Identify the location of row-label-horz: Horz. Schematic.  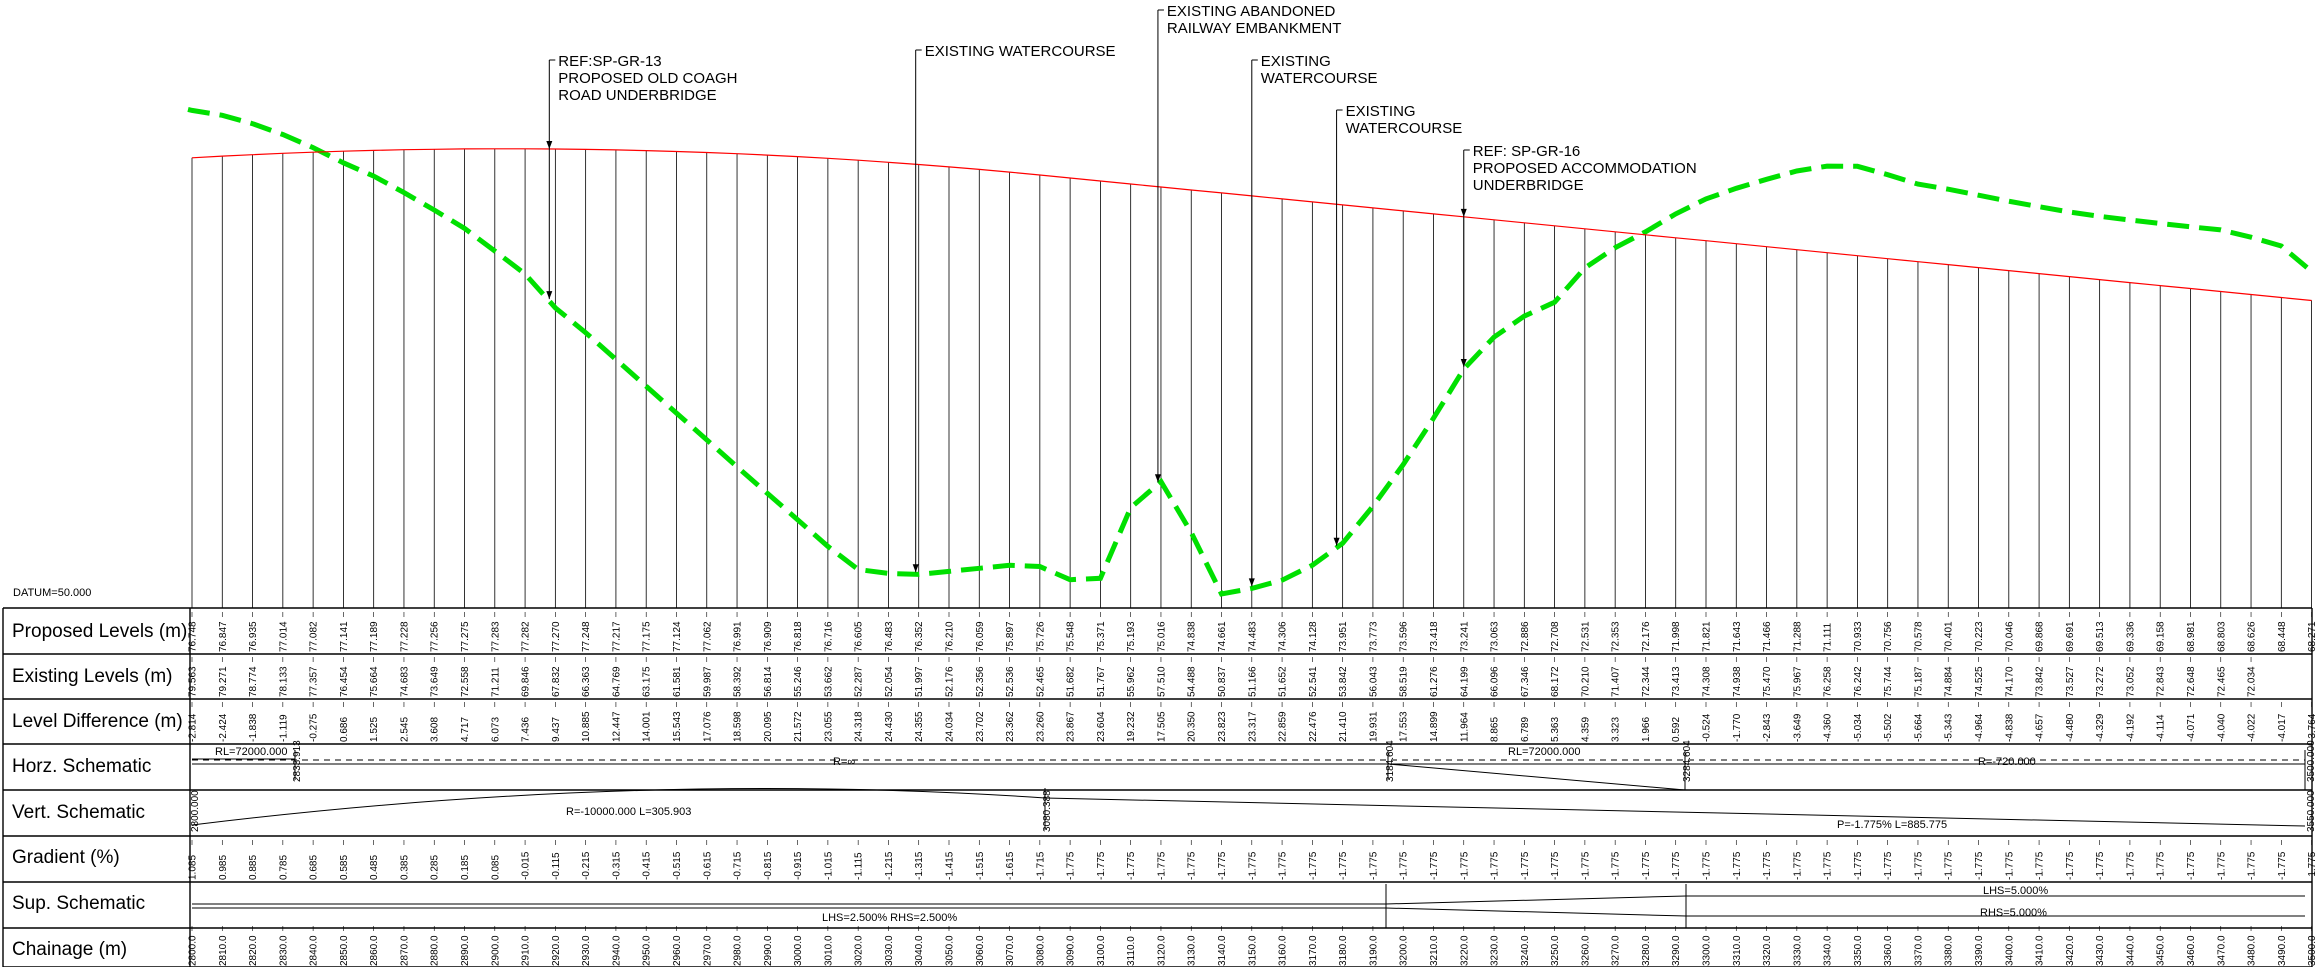
(81, 766).